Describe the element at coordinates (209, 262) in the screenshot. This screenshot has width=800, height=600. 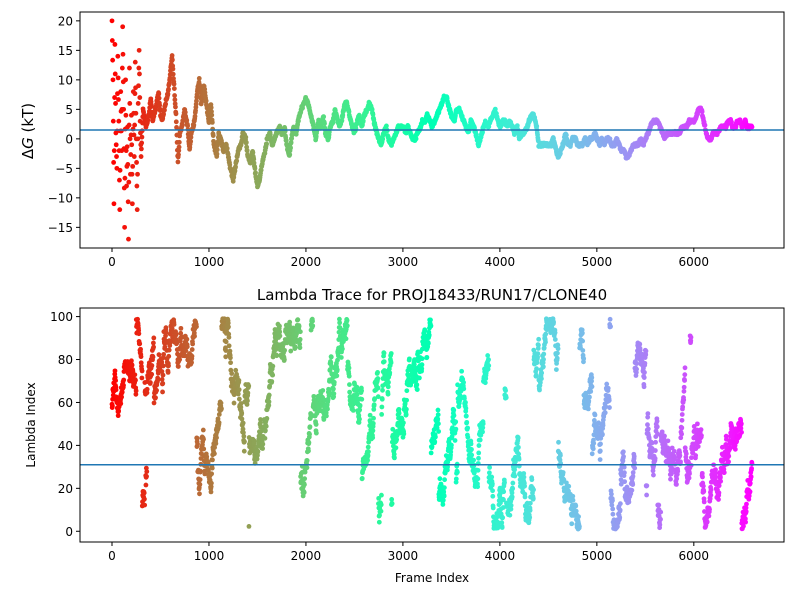
I see `x-tick-label: 1000` at that location.